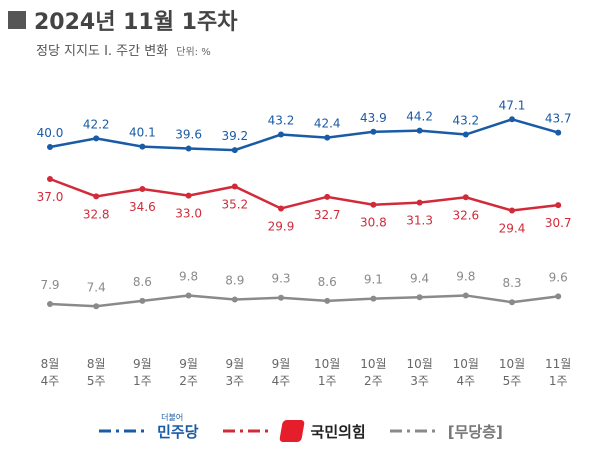 This screenshot has height=459, width=600. What do you see at coordinates (136, 22) in the screenshot?
I see `page-title: 2024년 11월 1주차` at bounding box center [136, 22].